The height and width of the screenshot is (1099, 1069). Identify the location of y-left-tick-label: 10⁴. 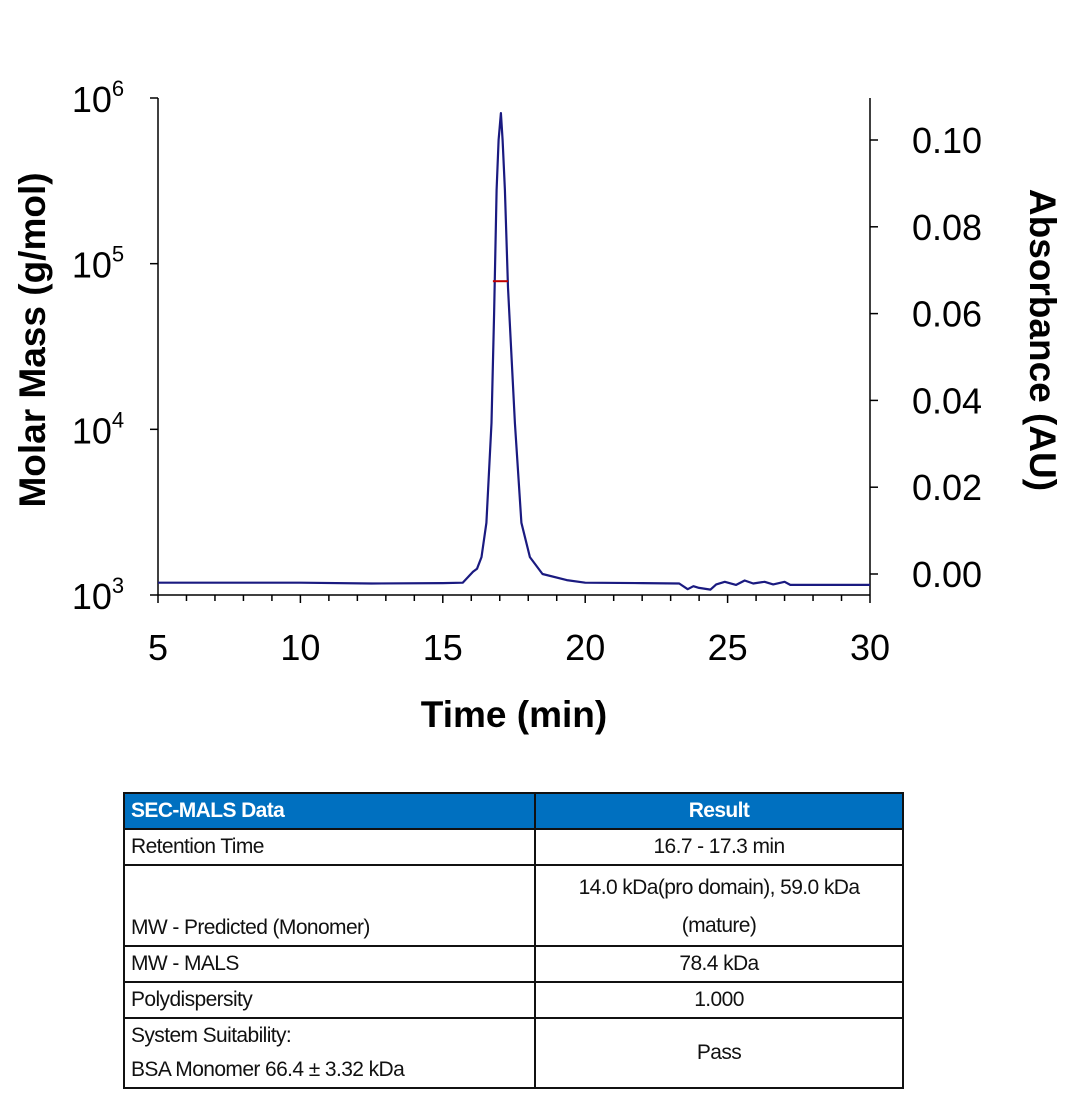
(98, 429).